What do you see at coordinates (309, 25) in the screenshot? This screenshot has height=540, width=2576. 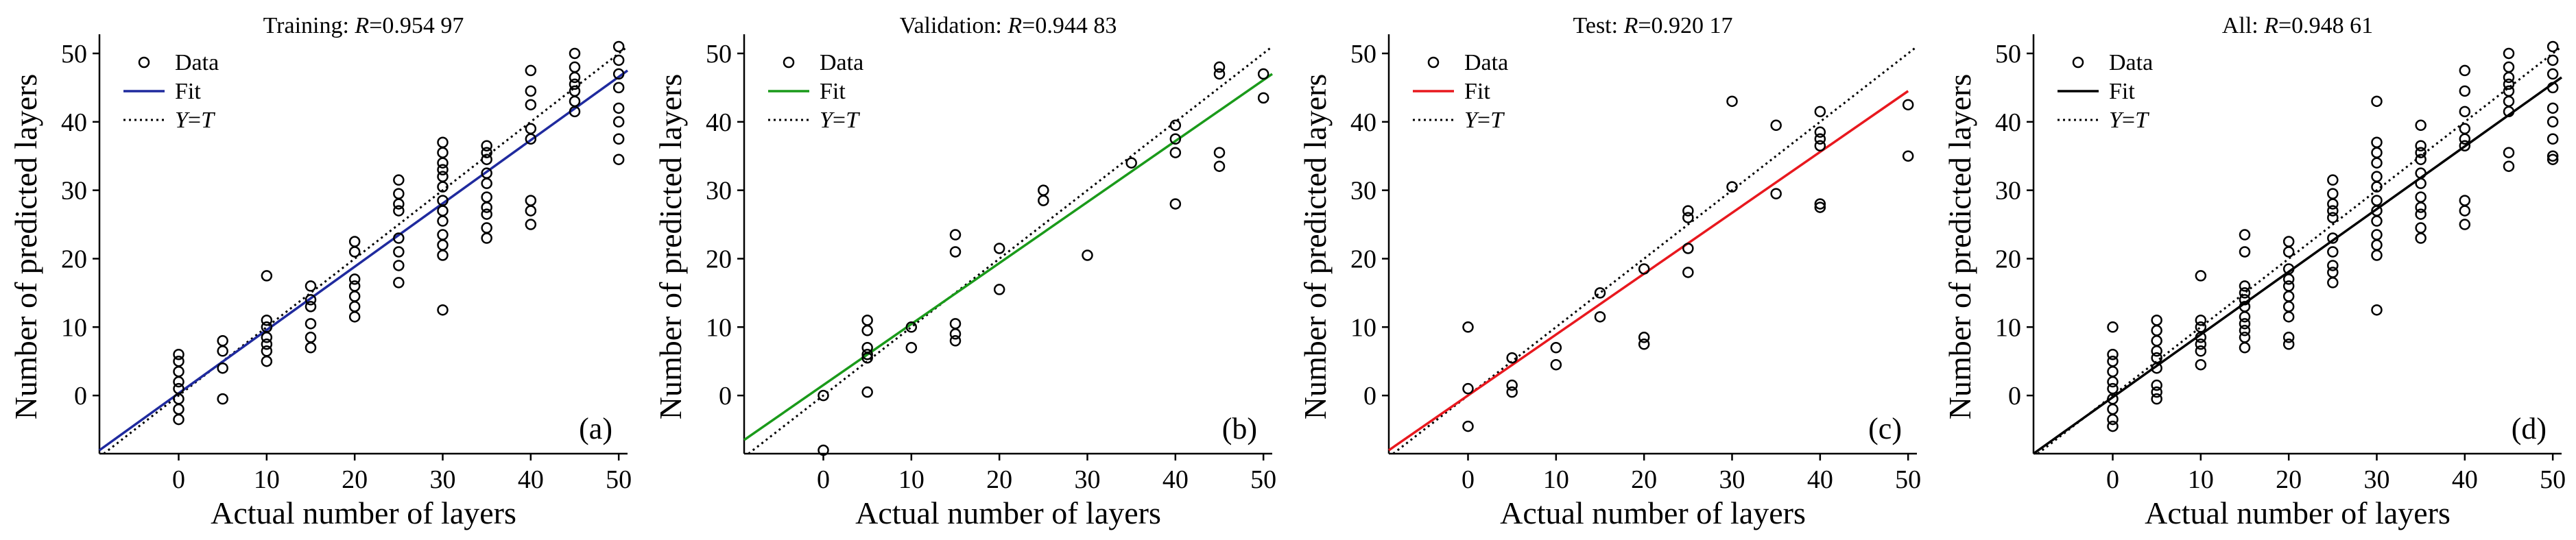 I see `panel-title-prefix: Training:` at bounding box center [309, 25].